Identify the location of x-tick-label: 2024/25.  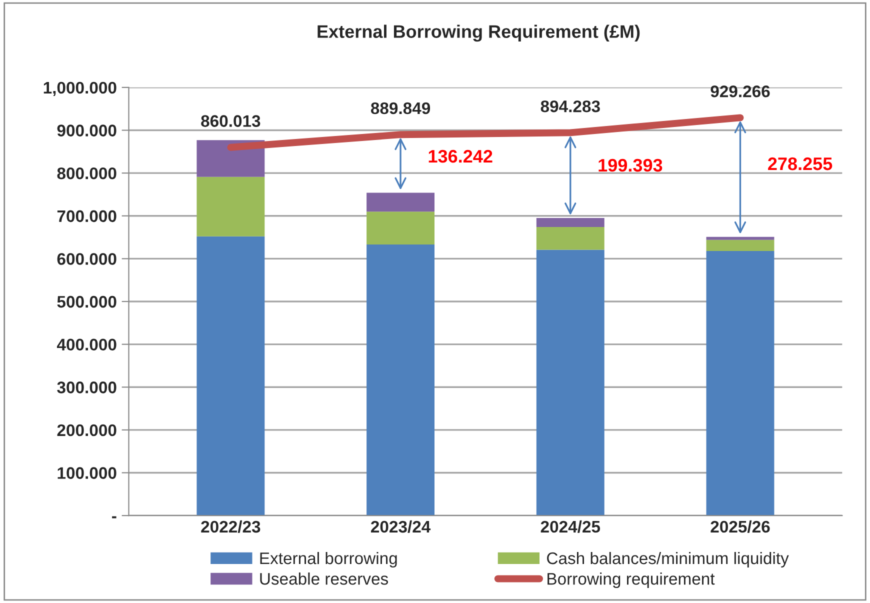
(570, 526).